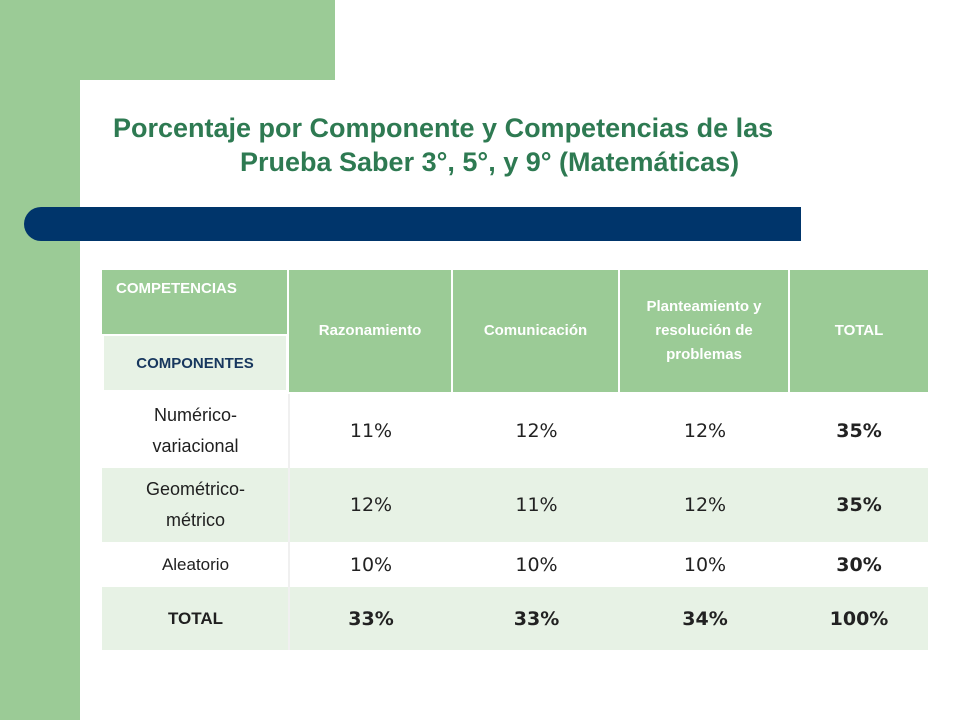 Image resolution: width=960 pixels, height=720 pixels. What do you see at coordinates (535, 331) in the screenshot?
I see `header-comunicacion: Comunicación` at bounding box center [535, 331].